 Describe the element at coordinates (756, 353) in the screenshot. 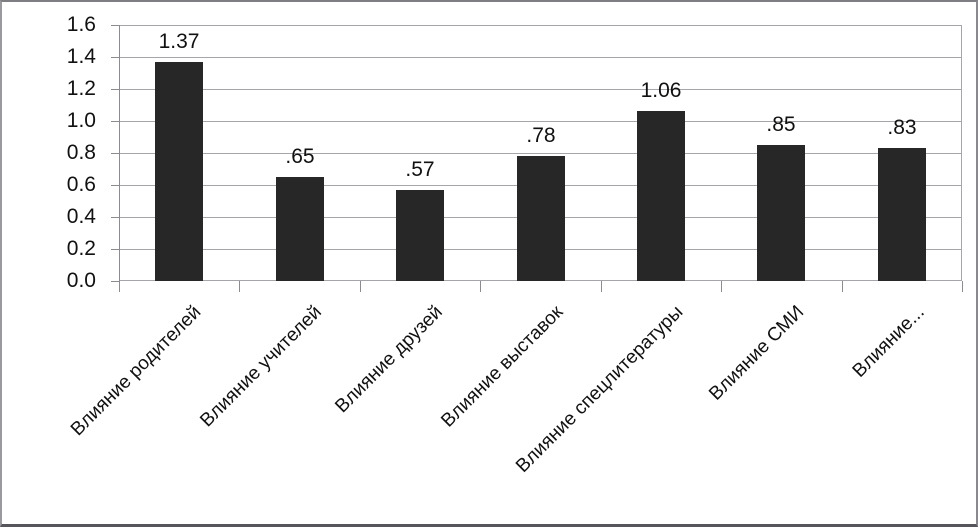

I see `x-axis-category-label: Влияние СМИ` at that location.